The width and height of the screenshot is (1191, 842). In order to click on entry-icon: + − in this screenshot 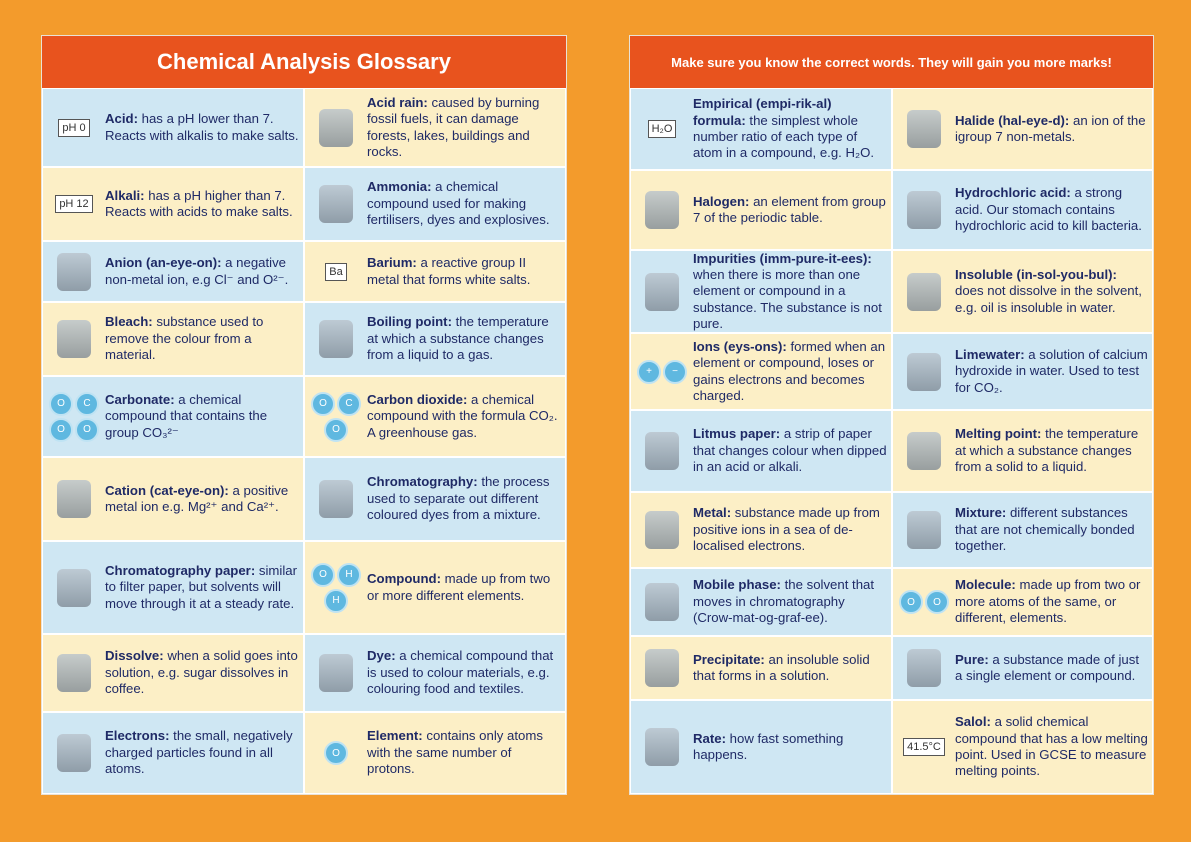, I will do `click(662, 371)`.